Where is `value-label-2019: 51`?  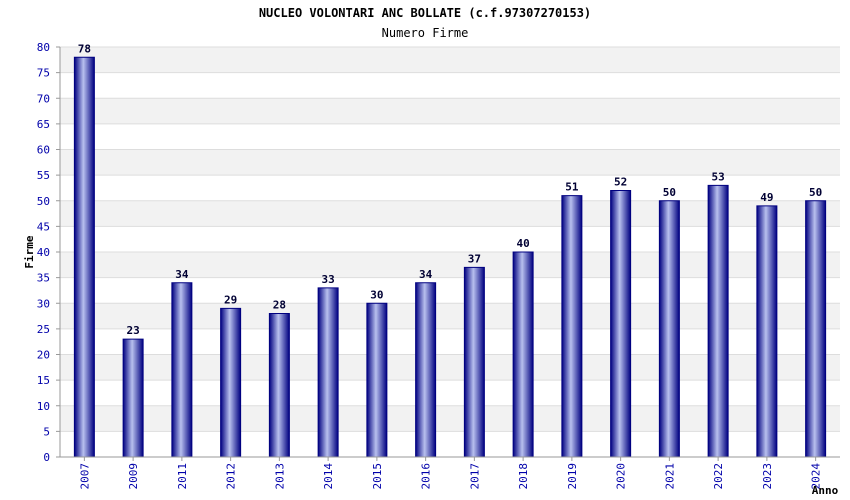 value-label-2019: 51 is located at coordinates (572, 187).